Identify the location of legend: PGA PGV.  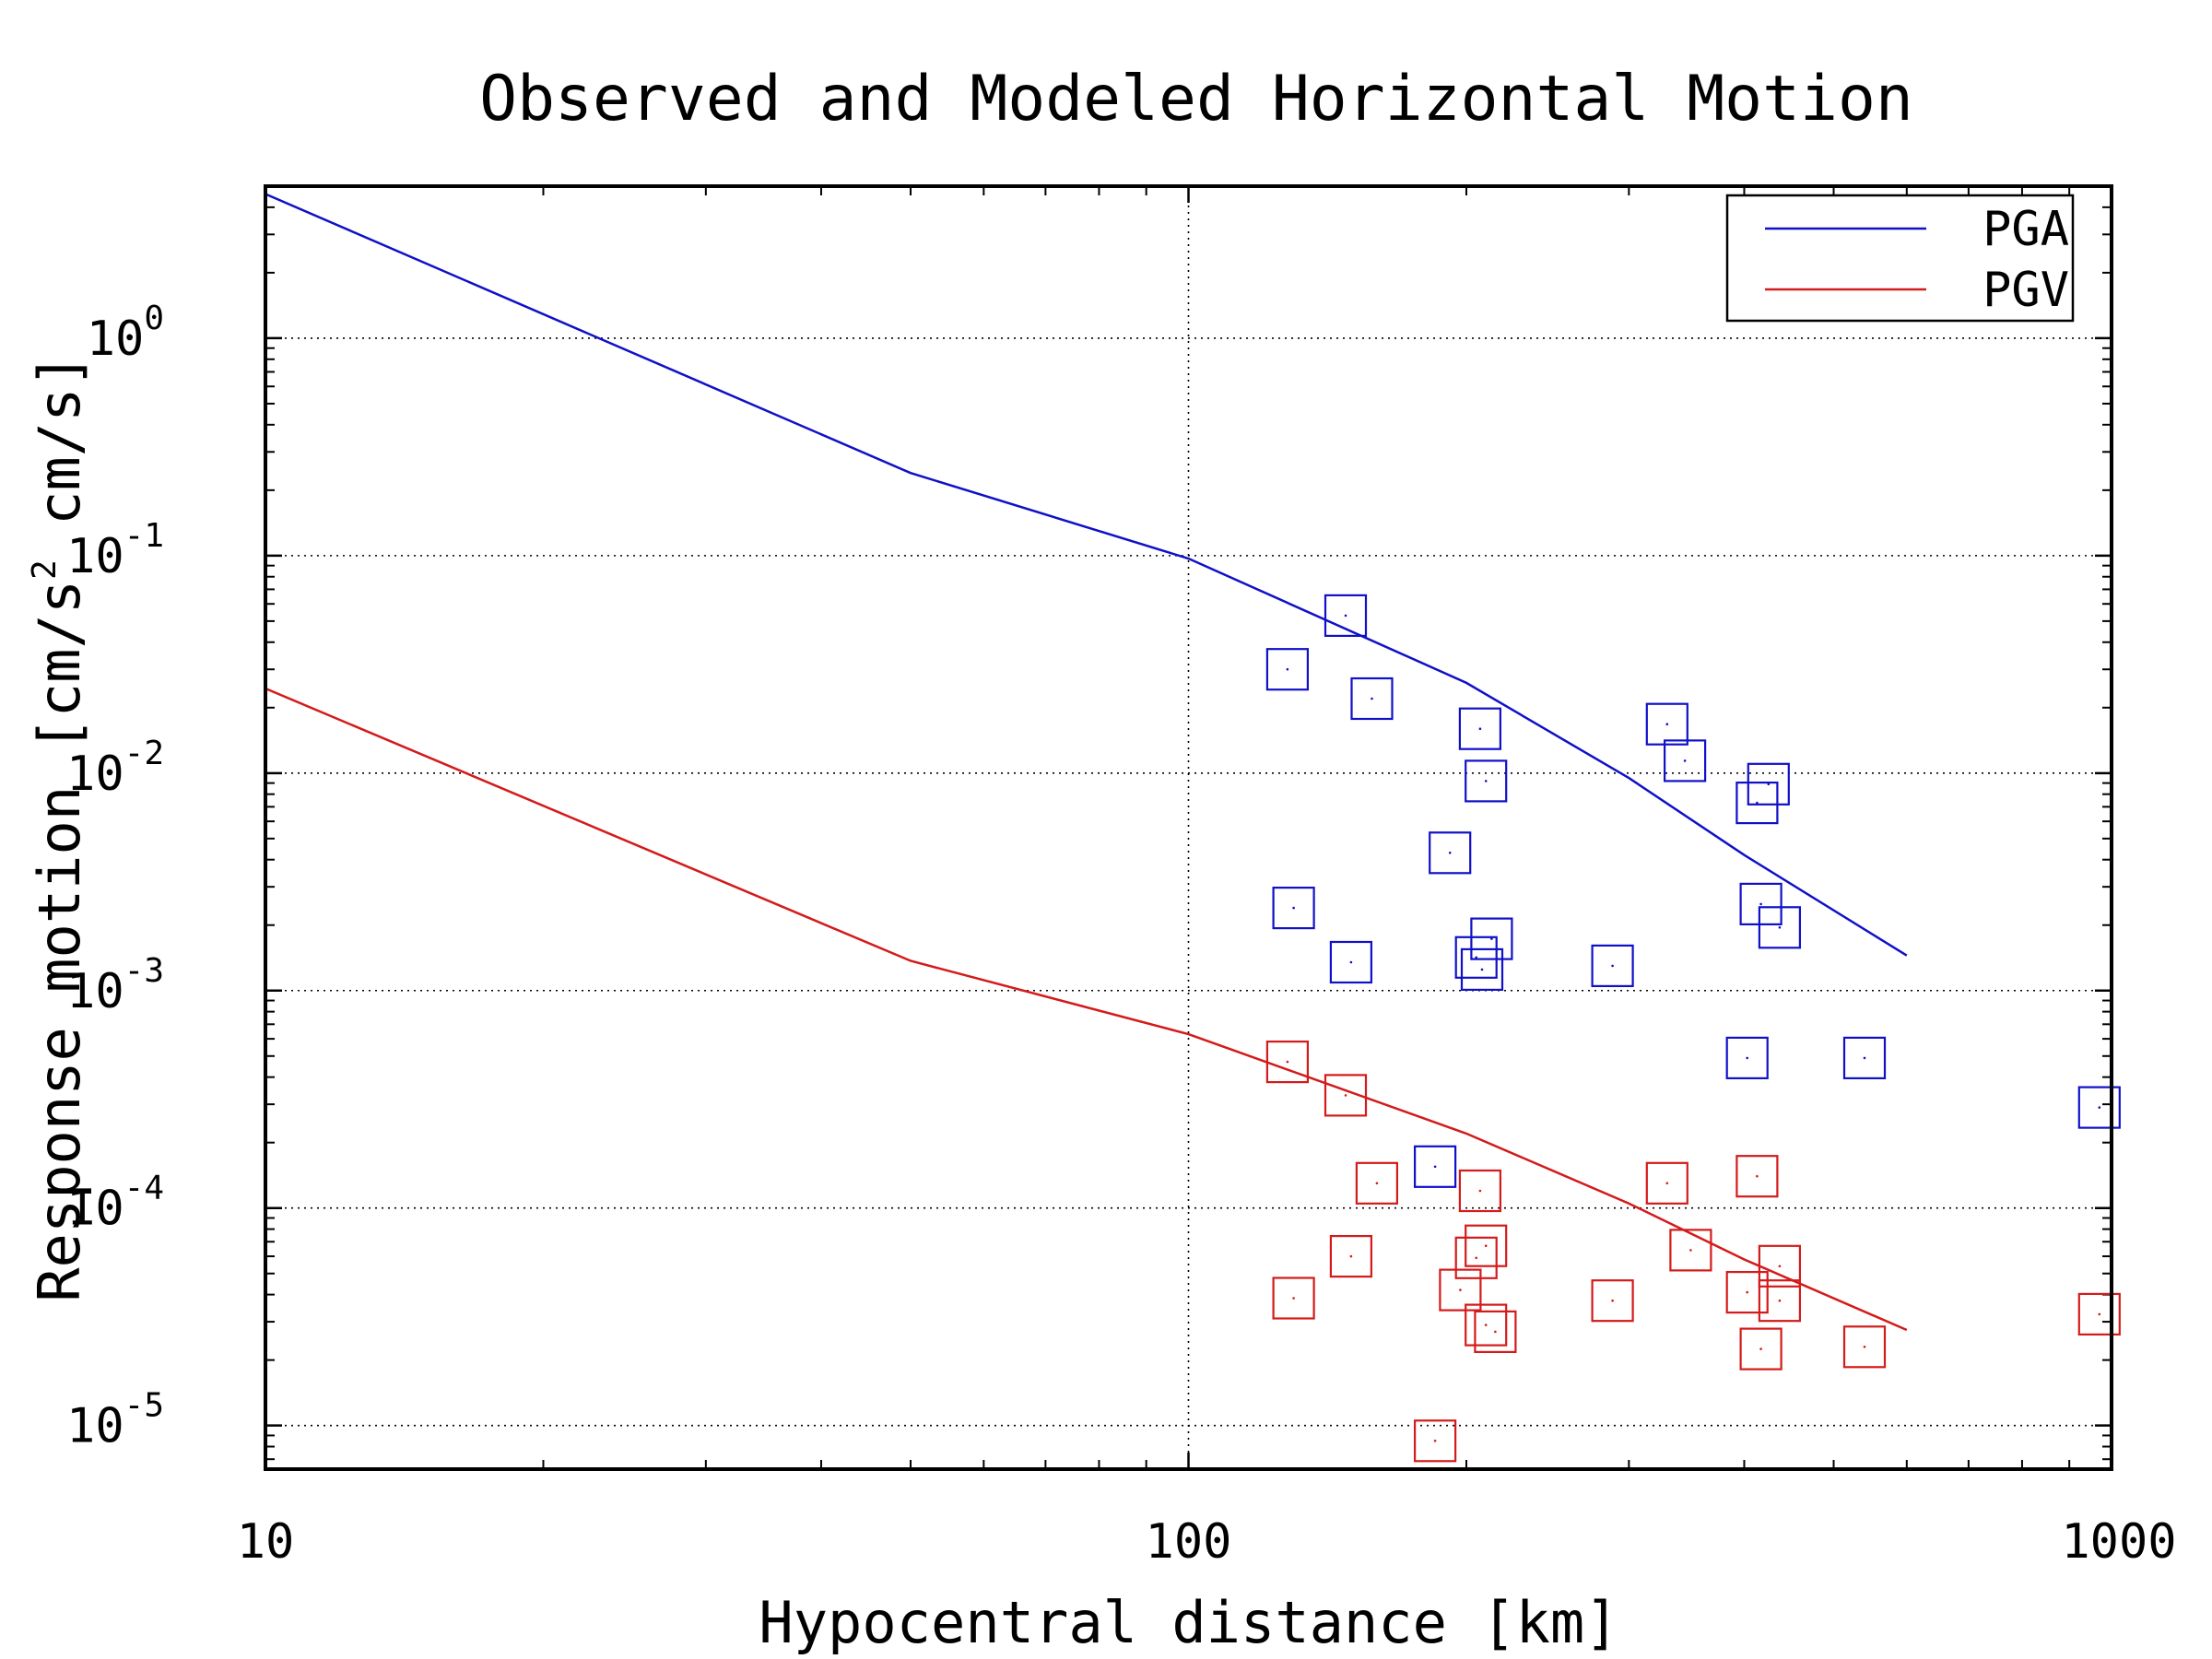
(1900, 258).